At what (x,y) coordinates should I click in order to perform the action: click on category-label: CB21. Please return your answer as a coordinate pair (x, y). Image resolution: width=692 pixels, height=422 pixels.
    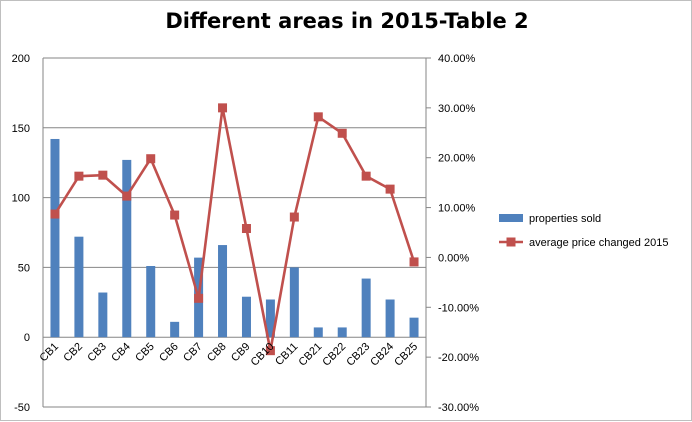
    Looking at the image, I should click on (310, 355).